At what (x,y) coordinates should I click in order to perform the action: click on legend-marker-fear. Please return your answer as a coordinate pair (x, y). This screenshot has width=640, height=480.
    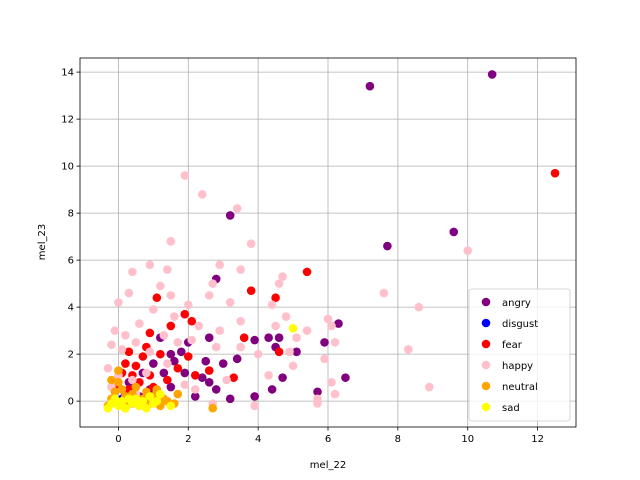
    Looking at the image, I should click on (486, 344).